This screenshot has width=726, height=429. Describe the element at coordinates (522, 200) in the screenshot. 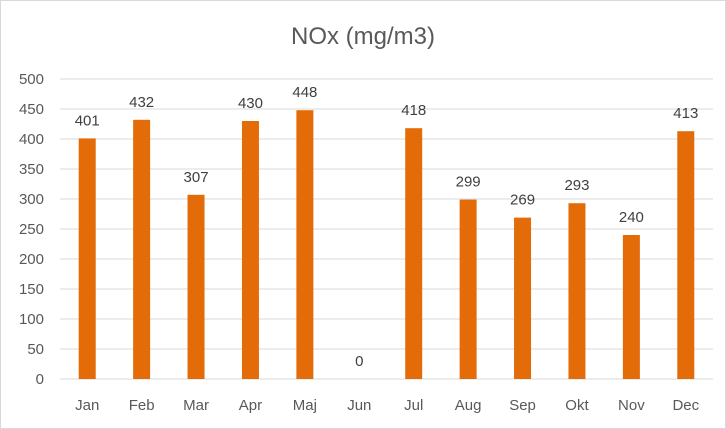

I see `data-label-sep: 269` at that location.